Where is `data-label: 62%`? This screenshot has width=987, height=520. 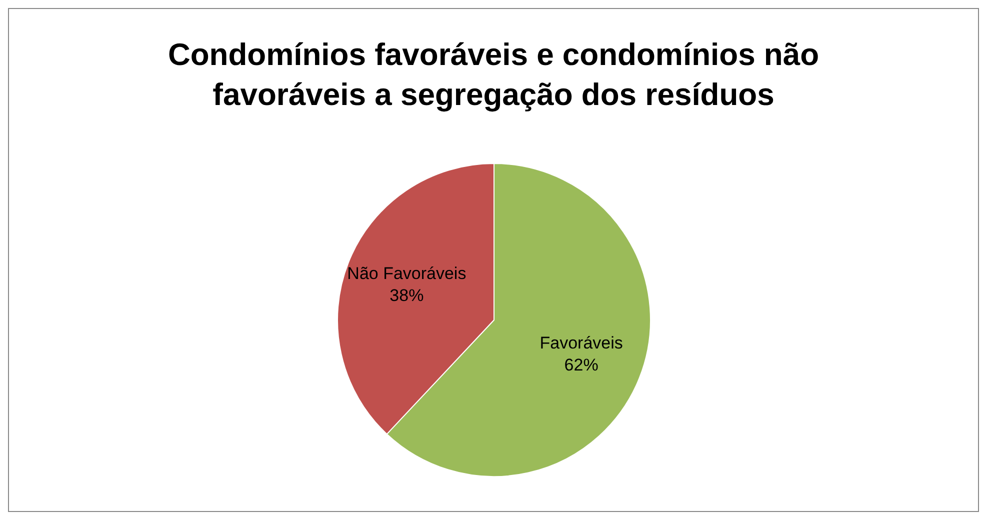 data-label: 62% is located at coordinates (581, 364).